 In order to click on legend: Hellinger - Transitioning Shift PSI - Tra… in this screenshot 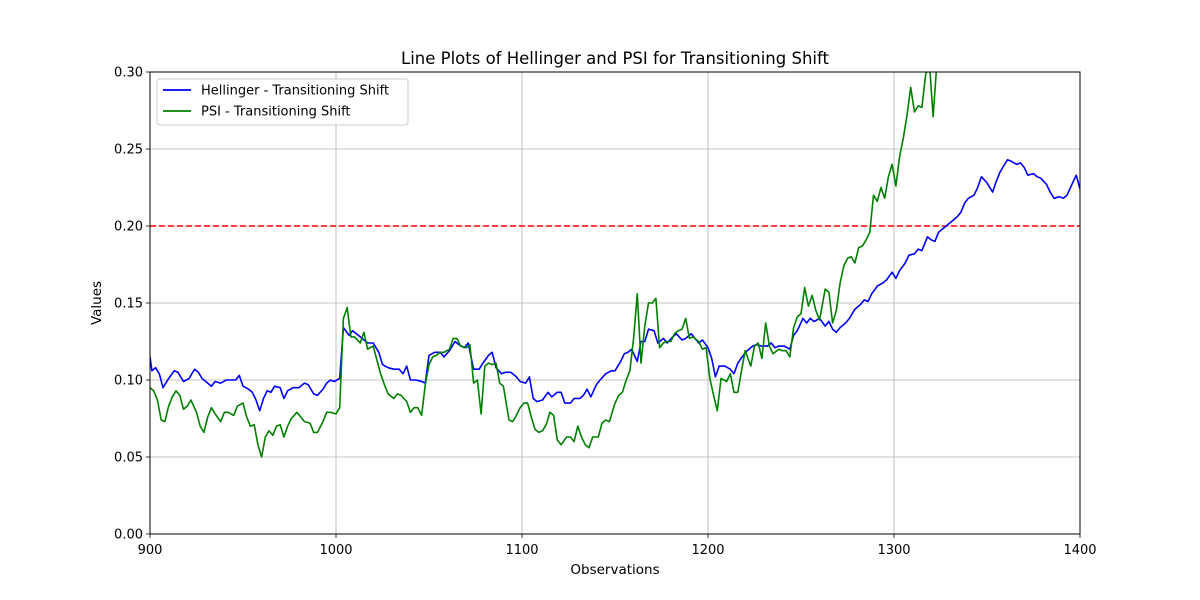, I will do `click(282, 102)`.